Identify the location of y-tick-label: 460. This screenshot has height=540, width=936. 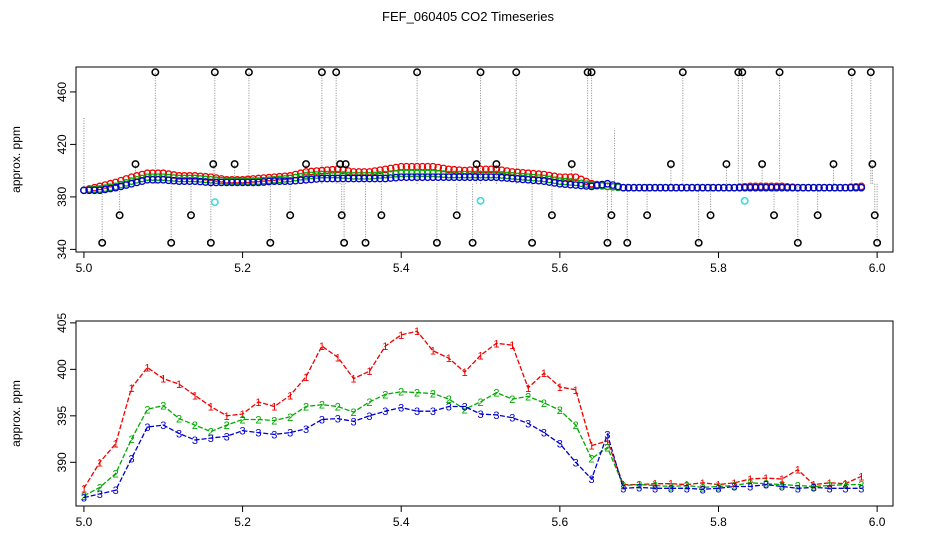
(62, 92).